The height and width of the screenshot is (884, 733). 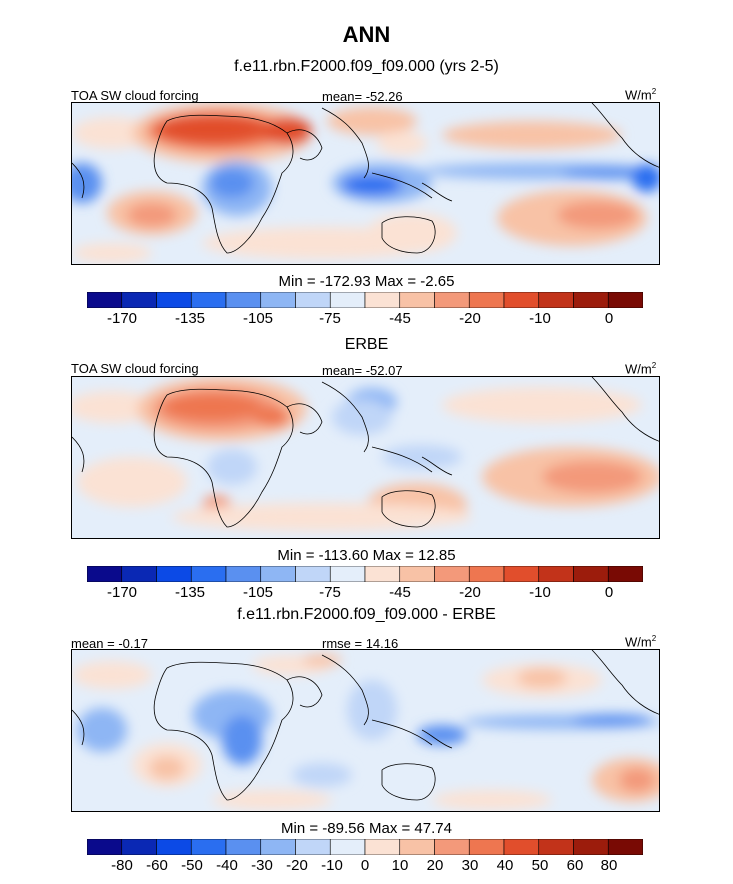 I want to click on cbar-3-tick: -20, so click(x=297, y=865).